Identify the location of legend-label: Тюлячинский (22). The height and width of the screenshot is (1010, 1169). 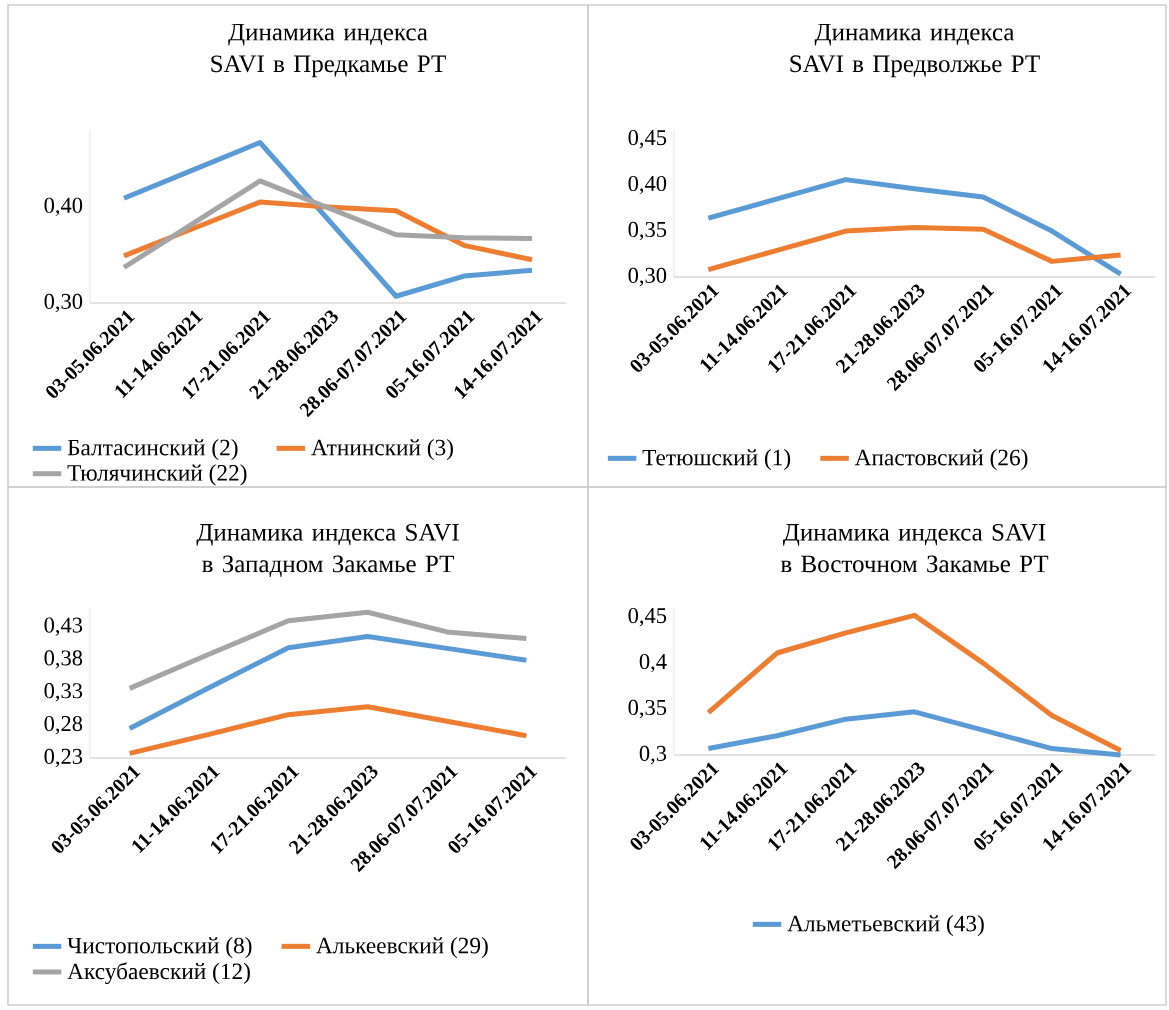
(157, 475).